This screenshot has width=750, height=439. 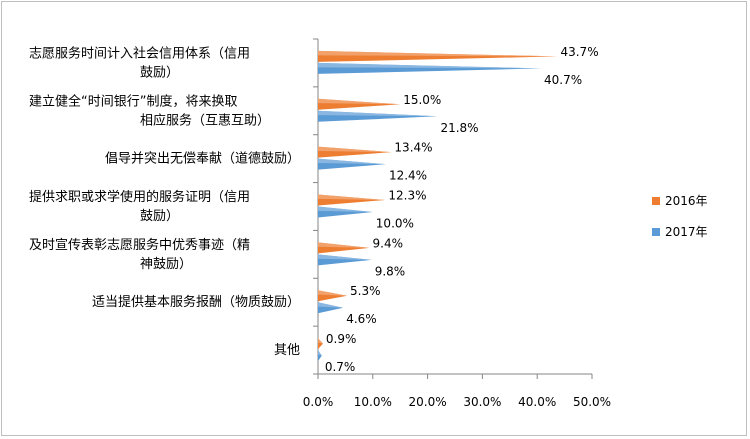 What do you see at coordinates (318, 402) in the screenshot?
I see `x-tick-label: 0.0%` at bounding box center [318, 402].